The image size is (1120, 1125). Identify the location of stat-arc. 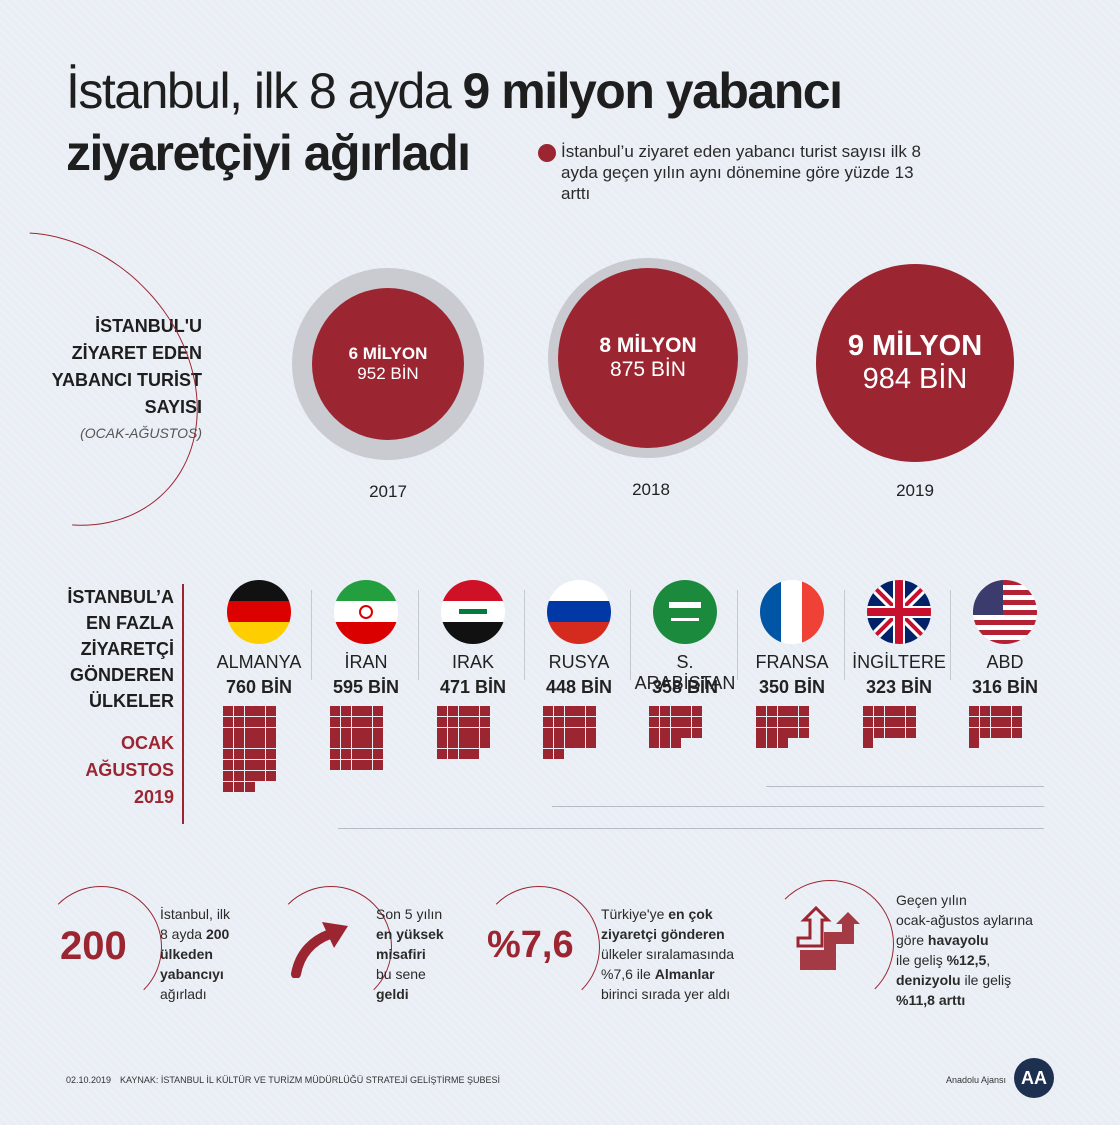
(101, 947).